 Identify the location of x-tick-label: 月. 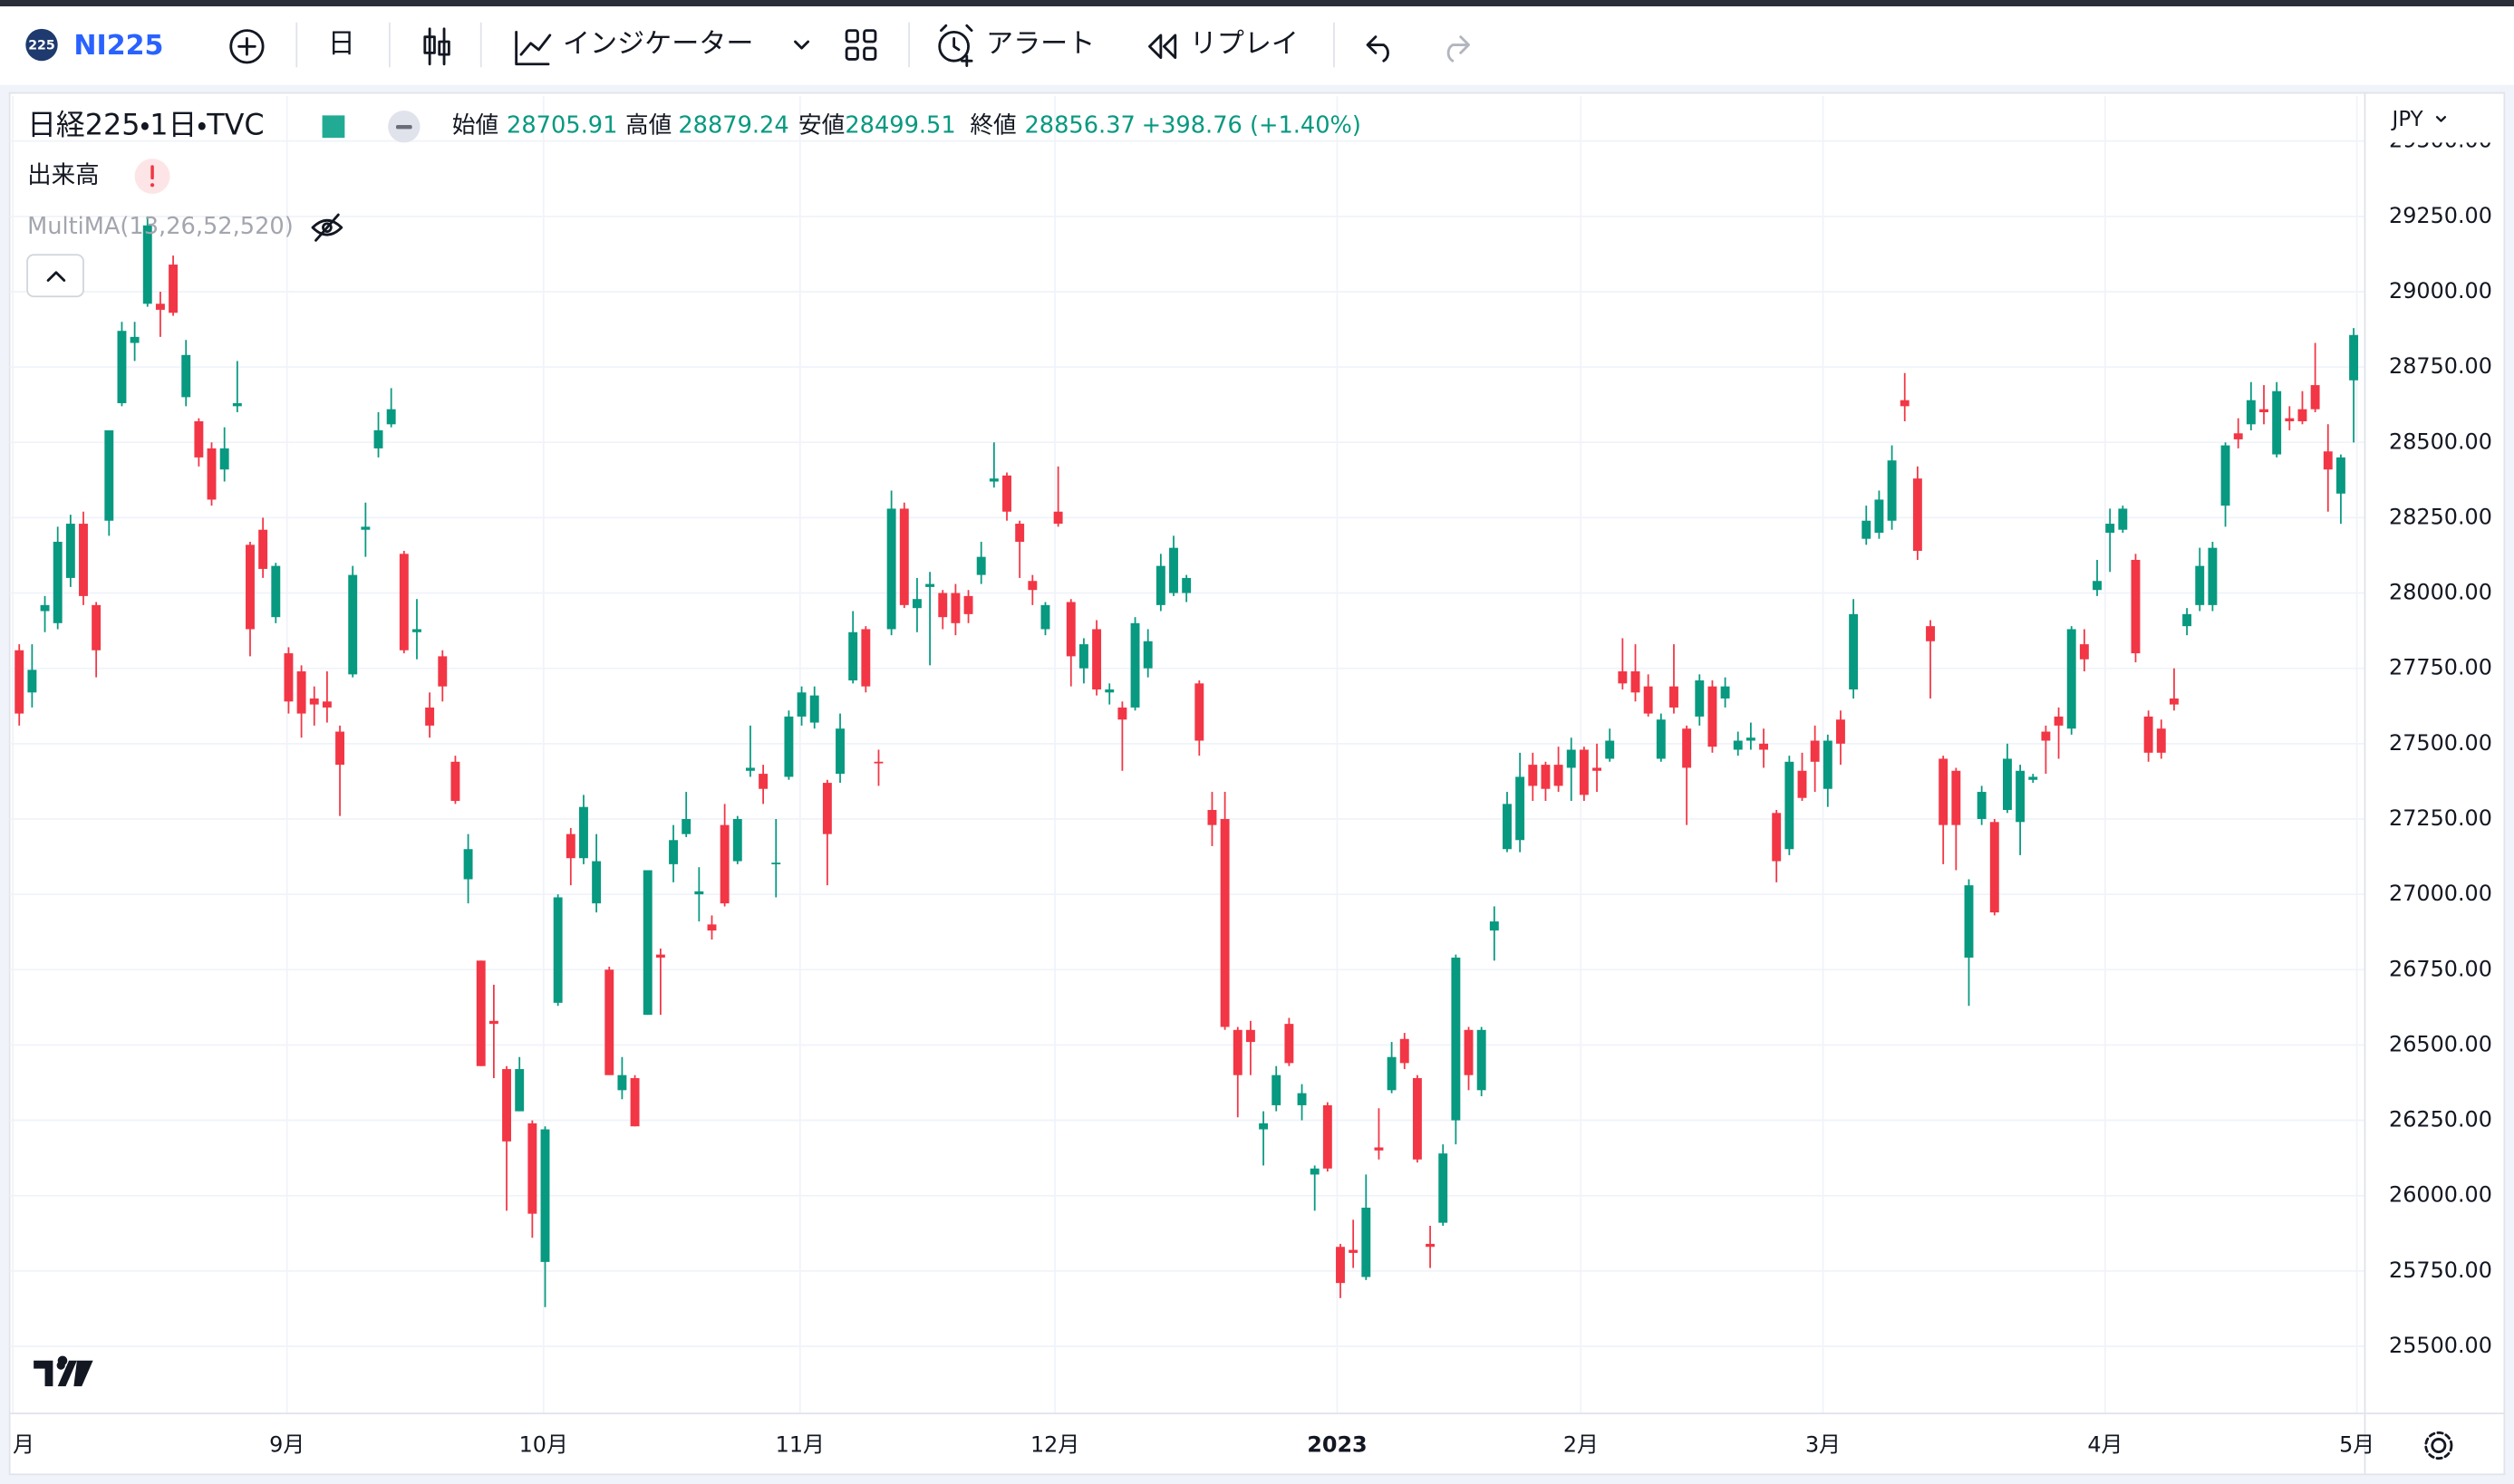
(23, 1445).